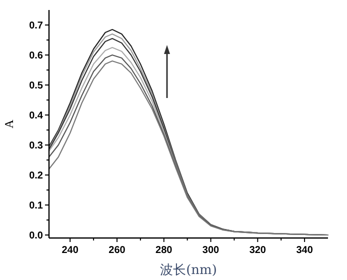 The width and height of the screenshot is (347, 280). What do you see at coordinates (70, 250) in the screenshot?
I see `x-tick-label: 240` at bounding box center [70, 250].